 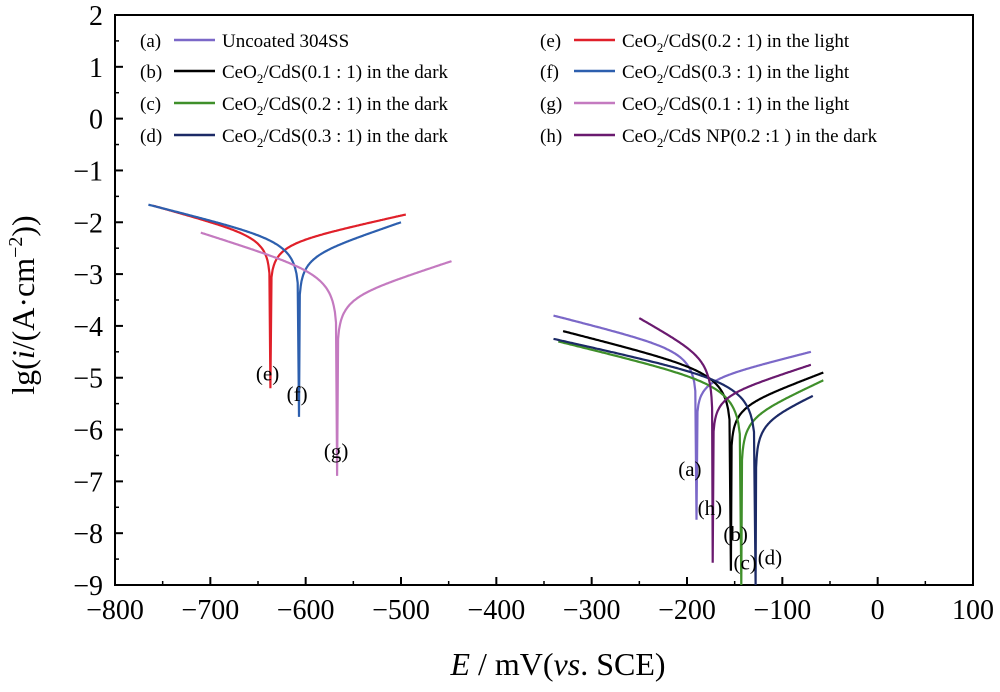 I want to click on legend-label-b: CeO2/CdS(0.1 : 1) in the dark, so click(x=335, y=74).